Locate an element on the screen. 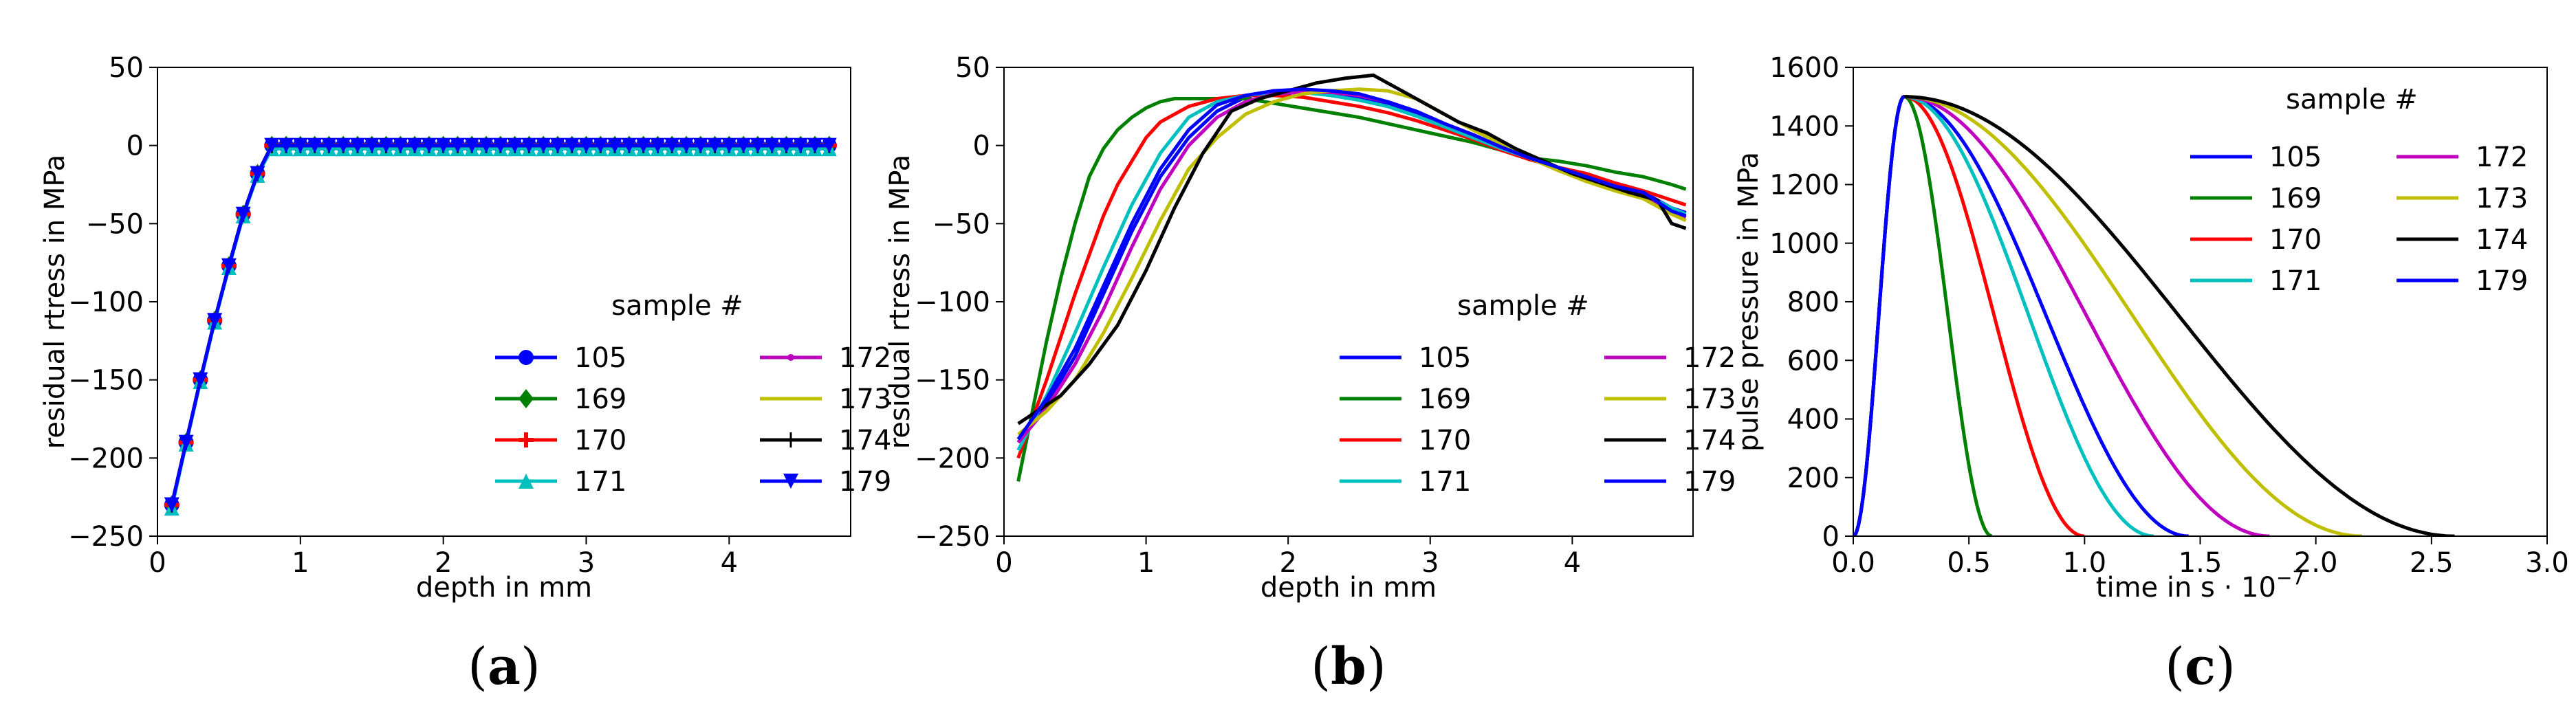 This screenshot has width=2576, height=708. x-tick-label: 3.0 is located at coordinates (2547, 563).